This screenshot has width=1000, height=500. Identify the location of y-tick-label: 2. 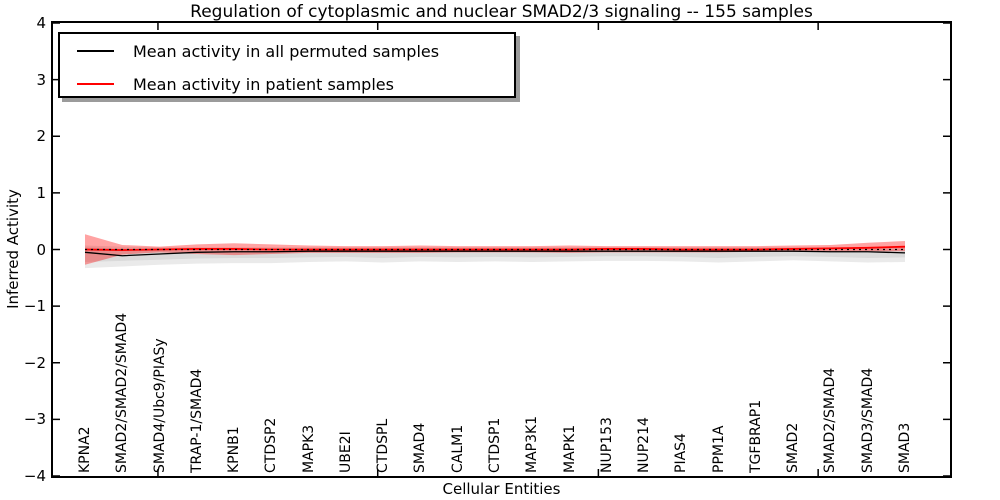
(41, 136).